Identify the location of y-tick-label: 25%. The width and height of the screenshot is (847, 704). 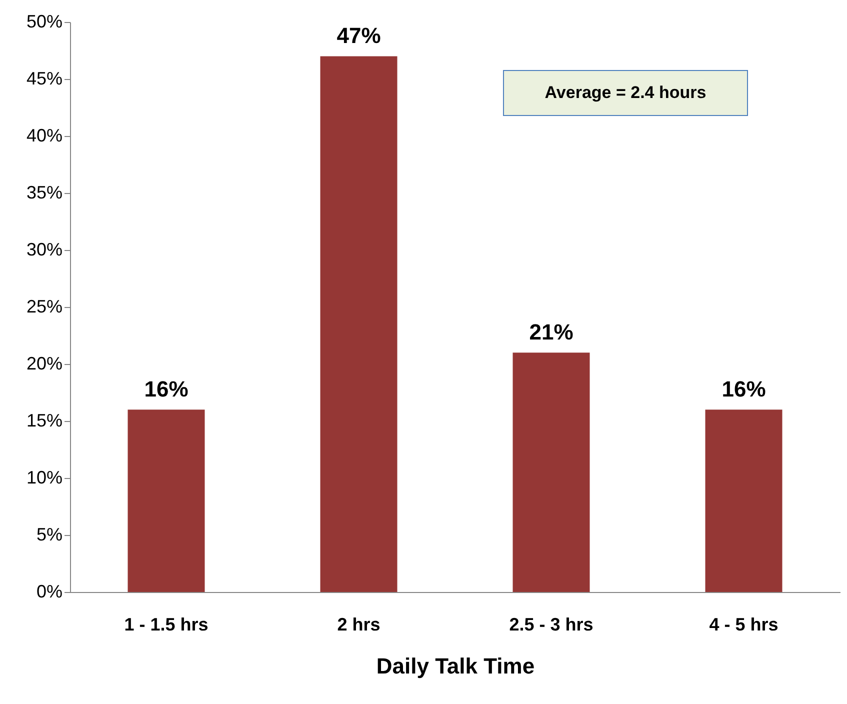
(44, 306).